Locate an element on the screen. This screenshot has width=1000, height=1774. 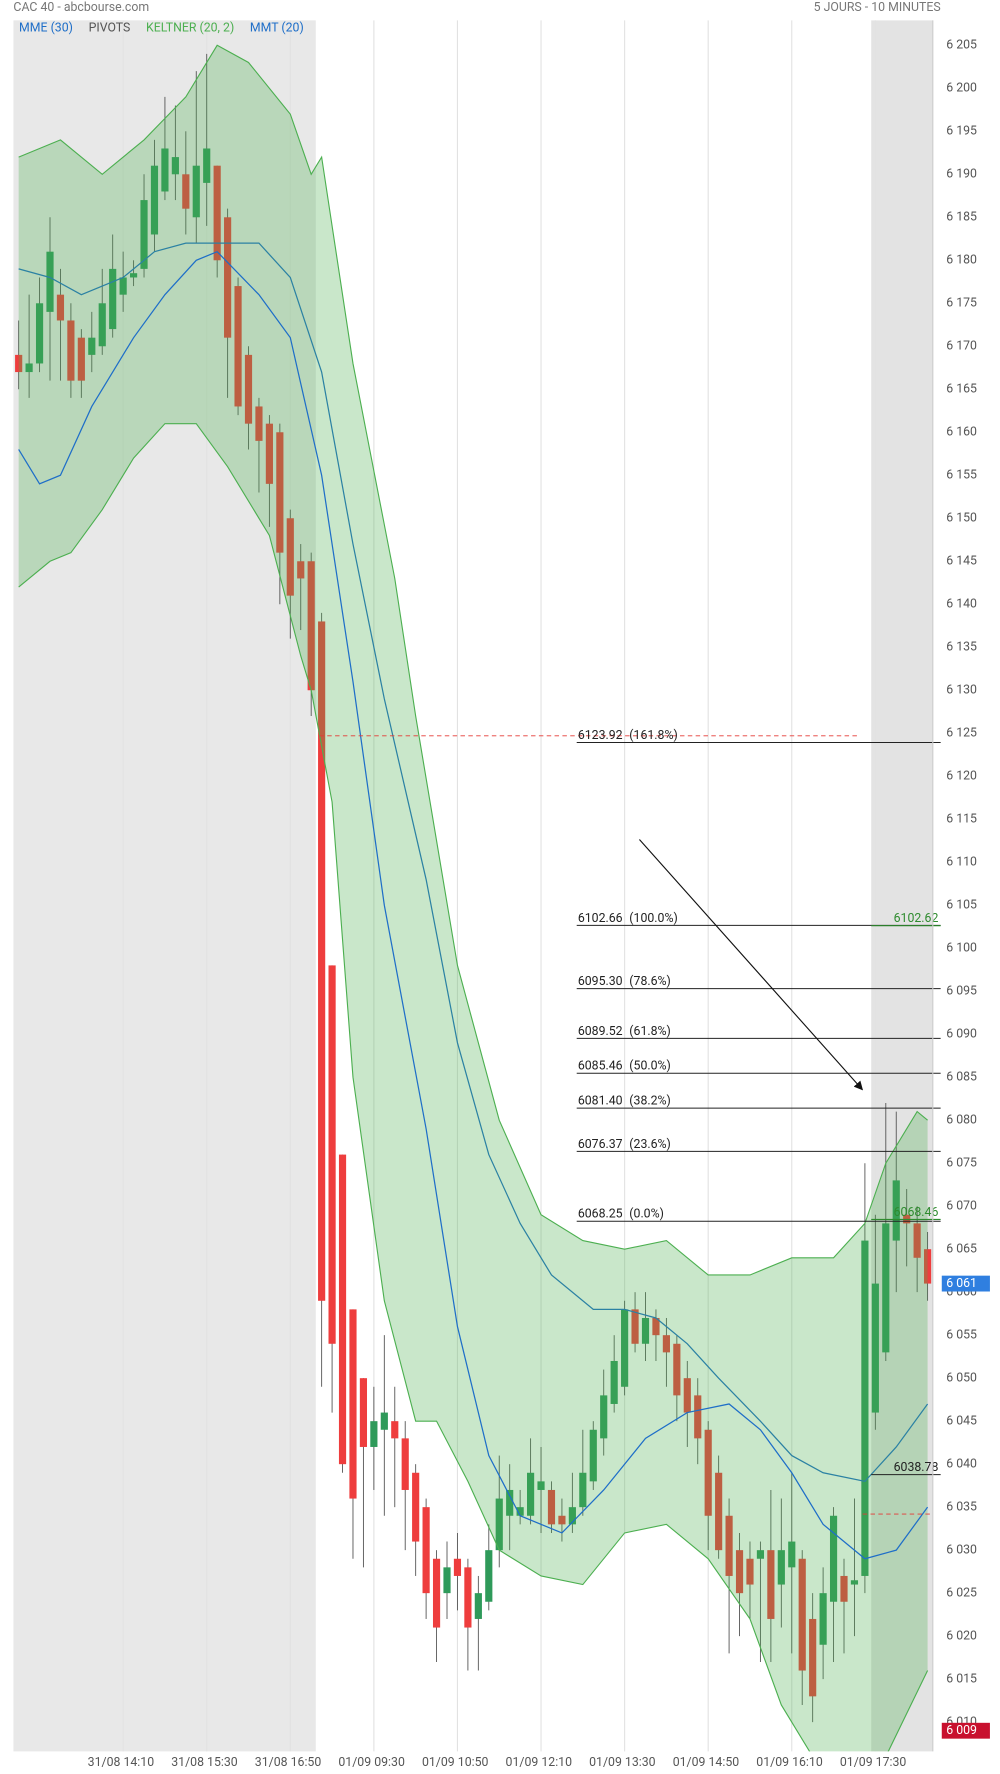
y-tick-label: 6 120 is located at coordinates (961, 776).